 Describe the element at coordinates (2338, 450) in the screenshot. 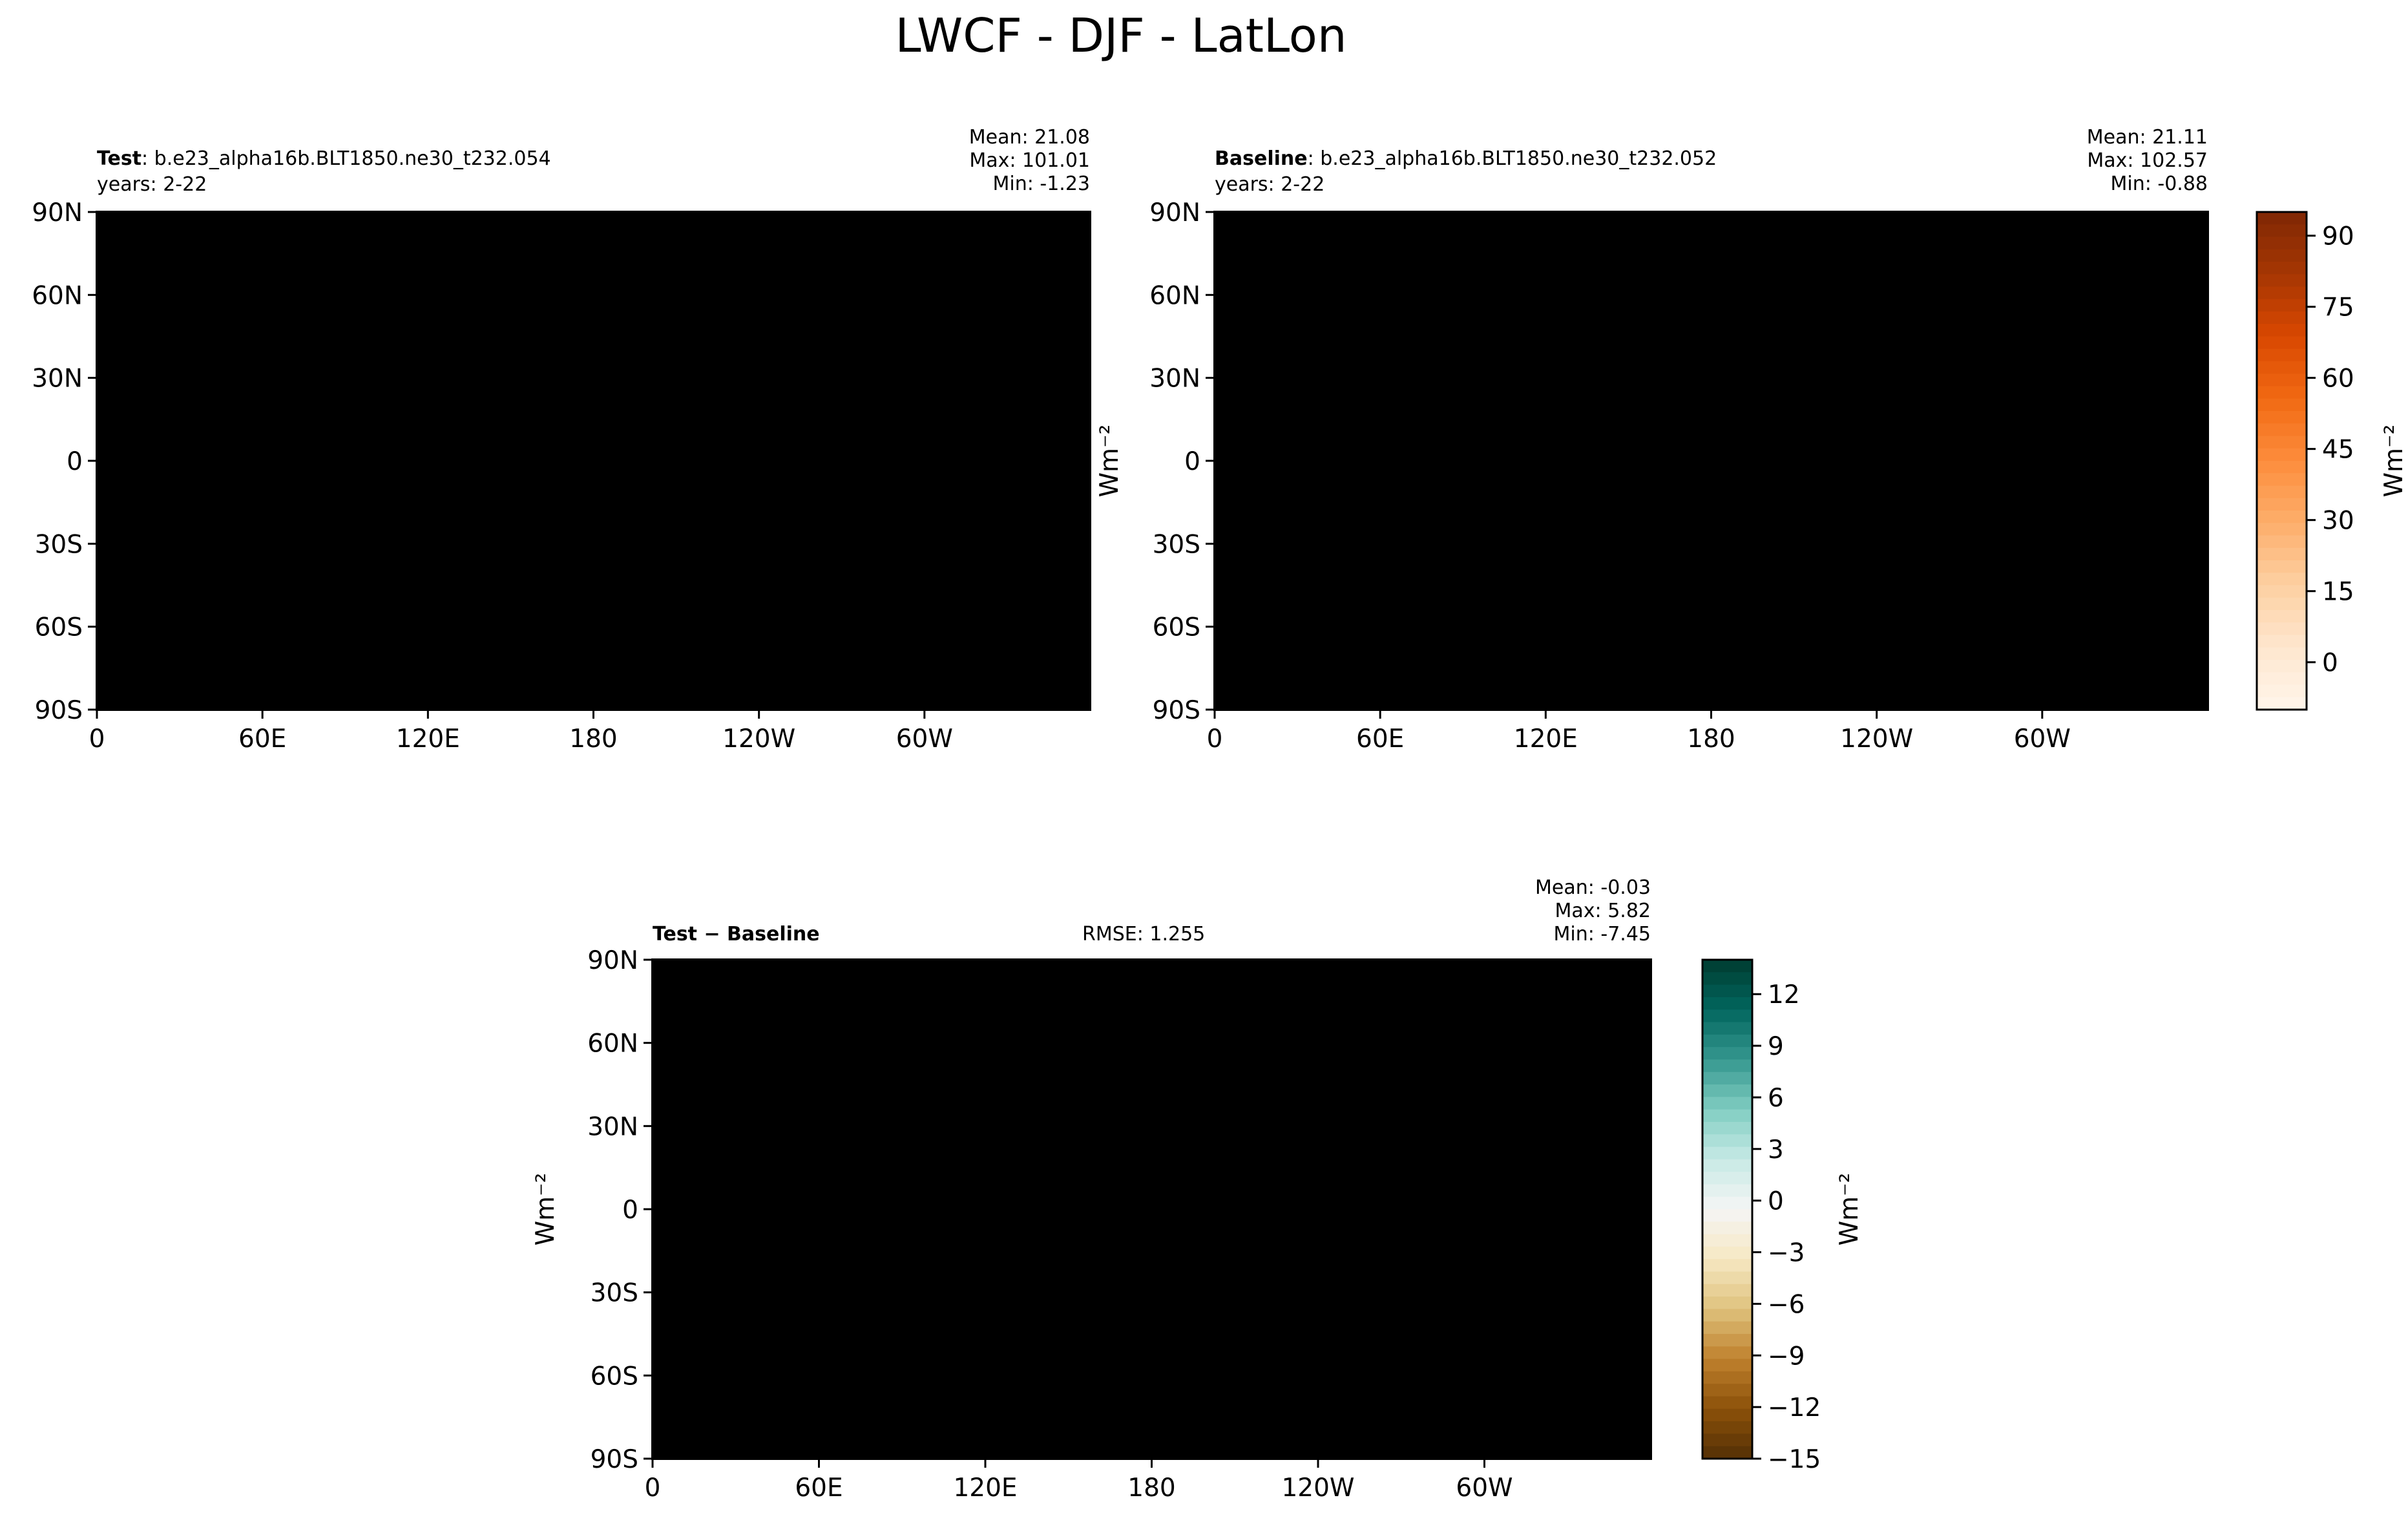

I see `colorbar-tick-label: 45` at that location.